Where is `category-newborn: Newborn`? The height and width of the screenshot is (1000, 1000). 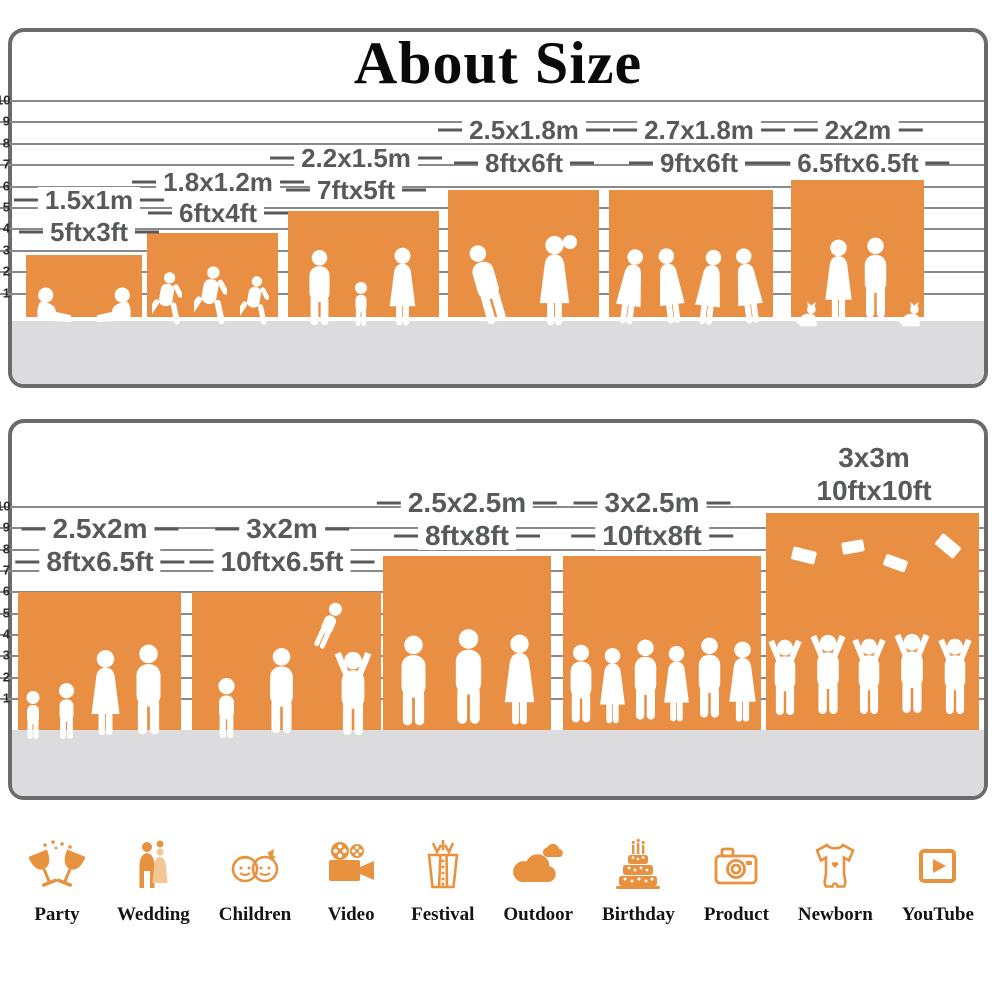 category-newborn: Newborn is located at coordinates (835, 882).